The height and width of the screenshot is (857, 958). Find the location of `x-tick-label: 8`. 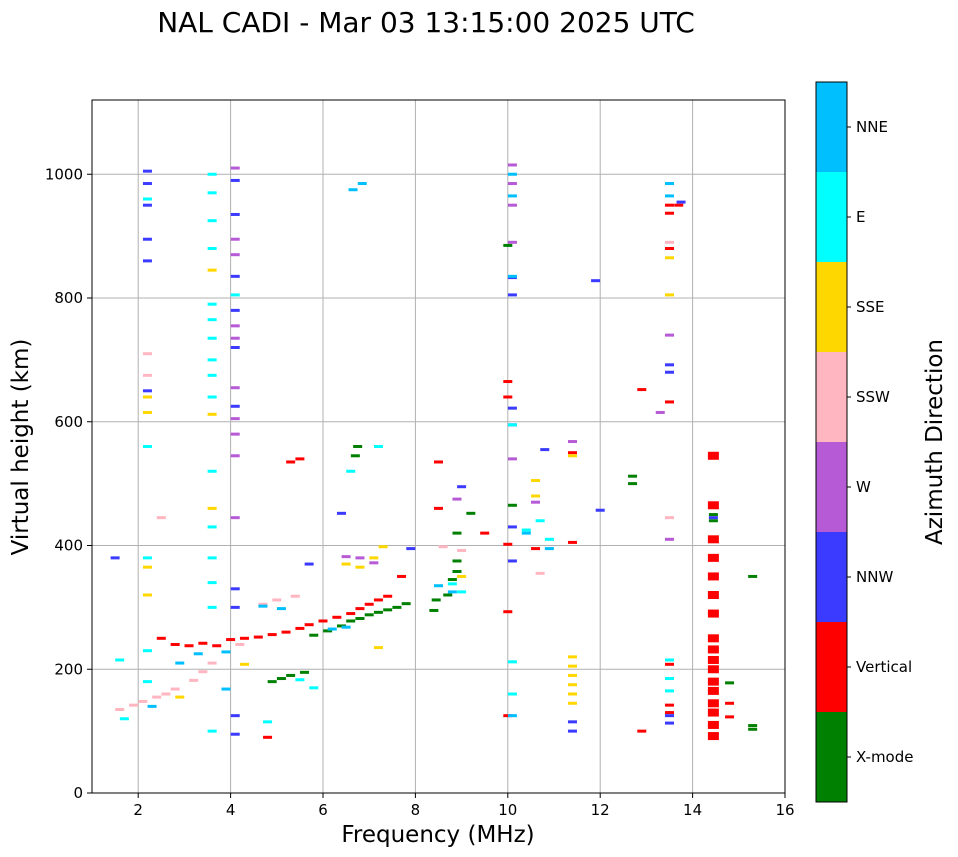

x-tick-label: 8 is located at coordinates (416, 810).